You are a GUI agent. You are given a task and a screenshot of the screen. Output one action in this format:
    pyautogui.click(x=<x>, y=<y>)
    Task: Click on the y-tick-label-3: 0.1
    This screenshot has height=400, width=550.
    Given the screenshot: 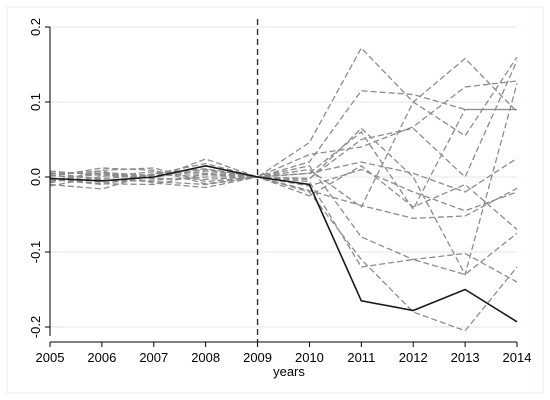 What is the action you would take?
    pyautogui.click(x=35, y=102)
    